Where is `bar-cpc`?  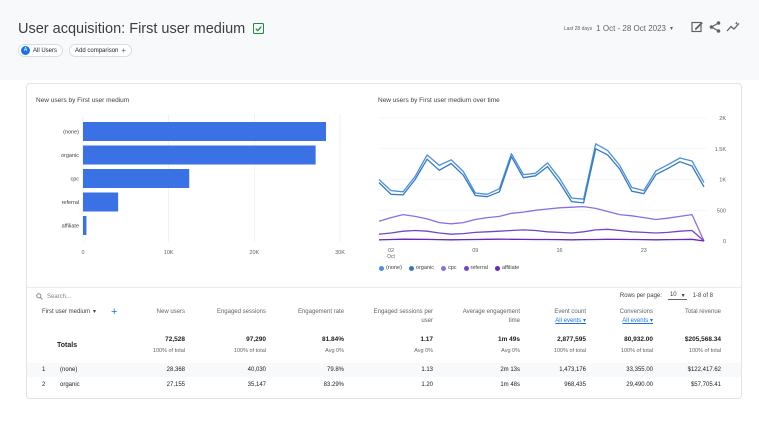
bar-cpc is located at coordinates (136, 178).